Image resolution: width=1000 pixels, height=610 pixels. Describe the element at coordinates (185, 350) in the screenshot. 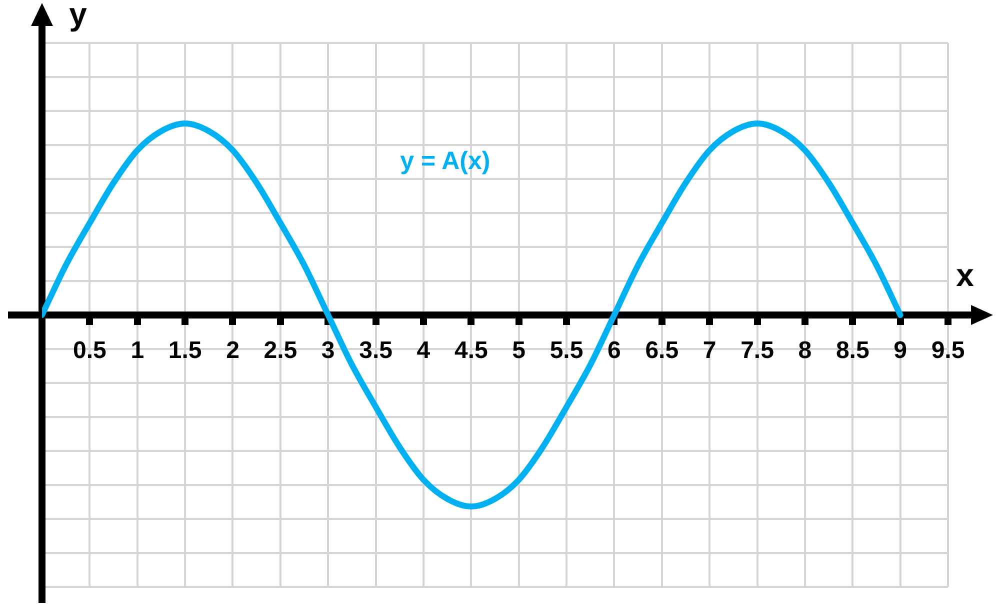

I see `x-tick-label: 1.5` at that location.